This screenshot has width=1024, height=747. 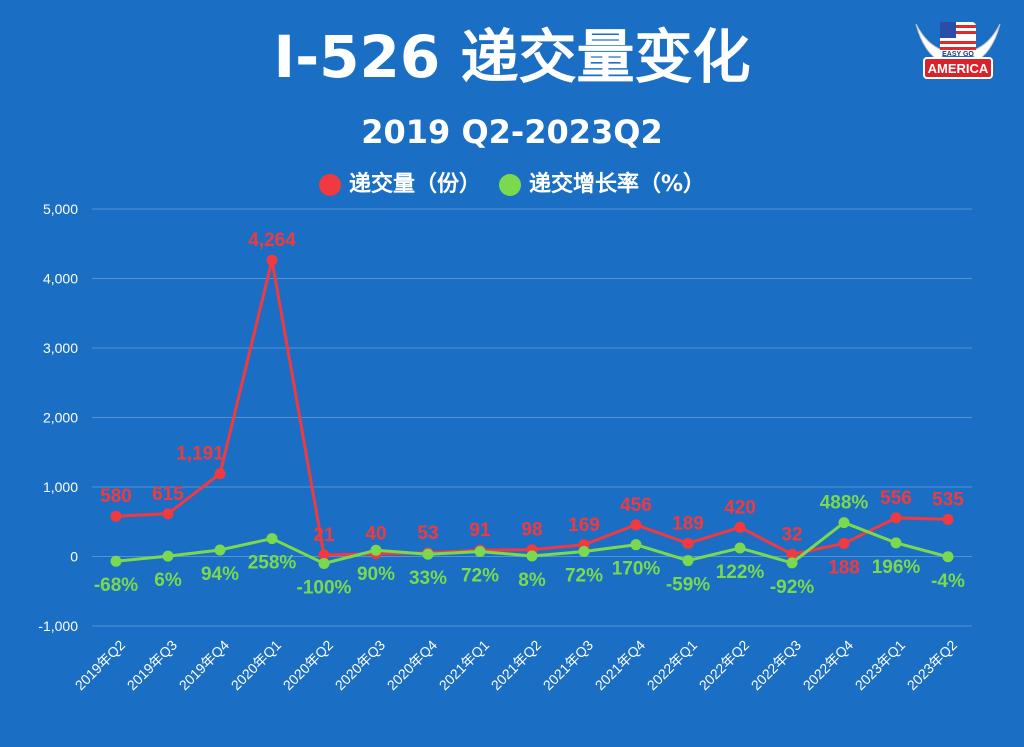 I want to click on x-tick-label: 2020年Q2, so click(x=308, y=665).